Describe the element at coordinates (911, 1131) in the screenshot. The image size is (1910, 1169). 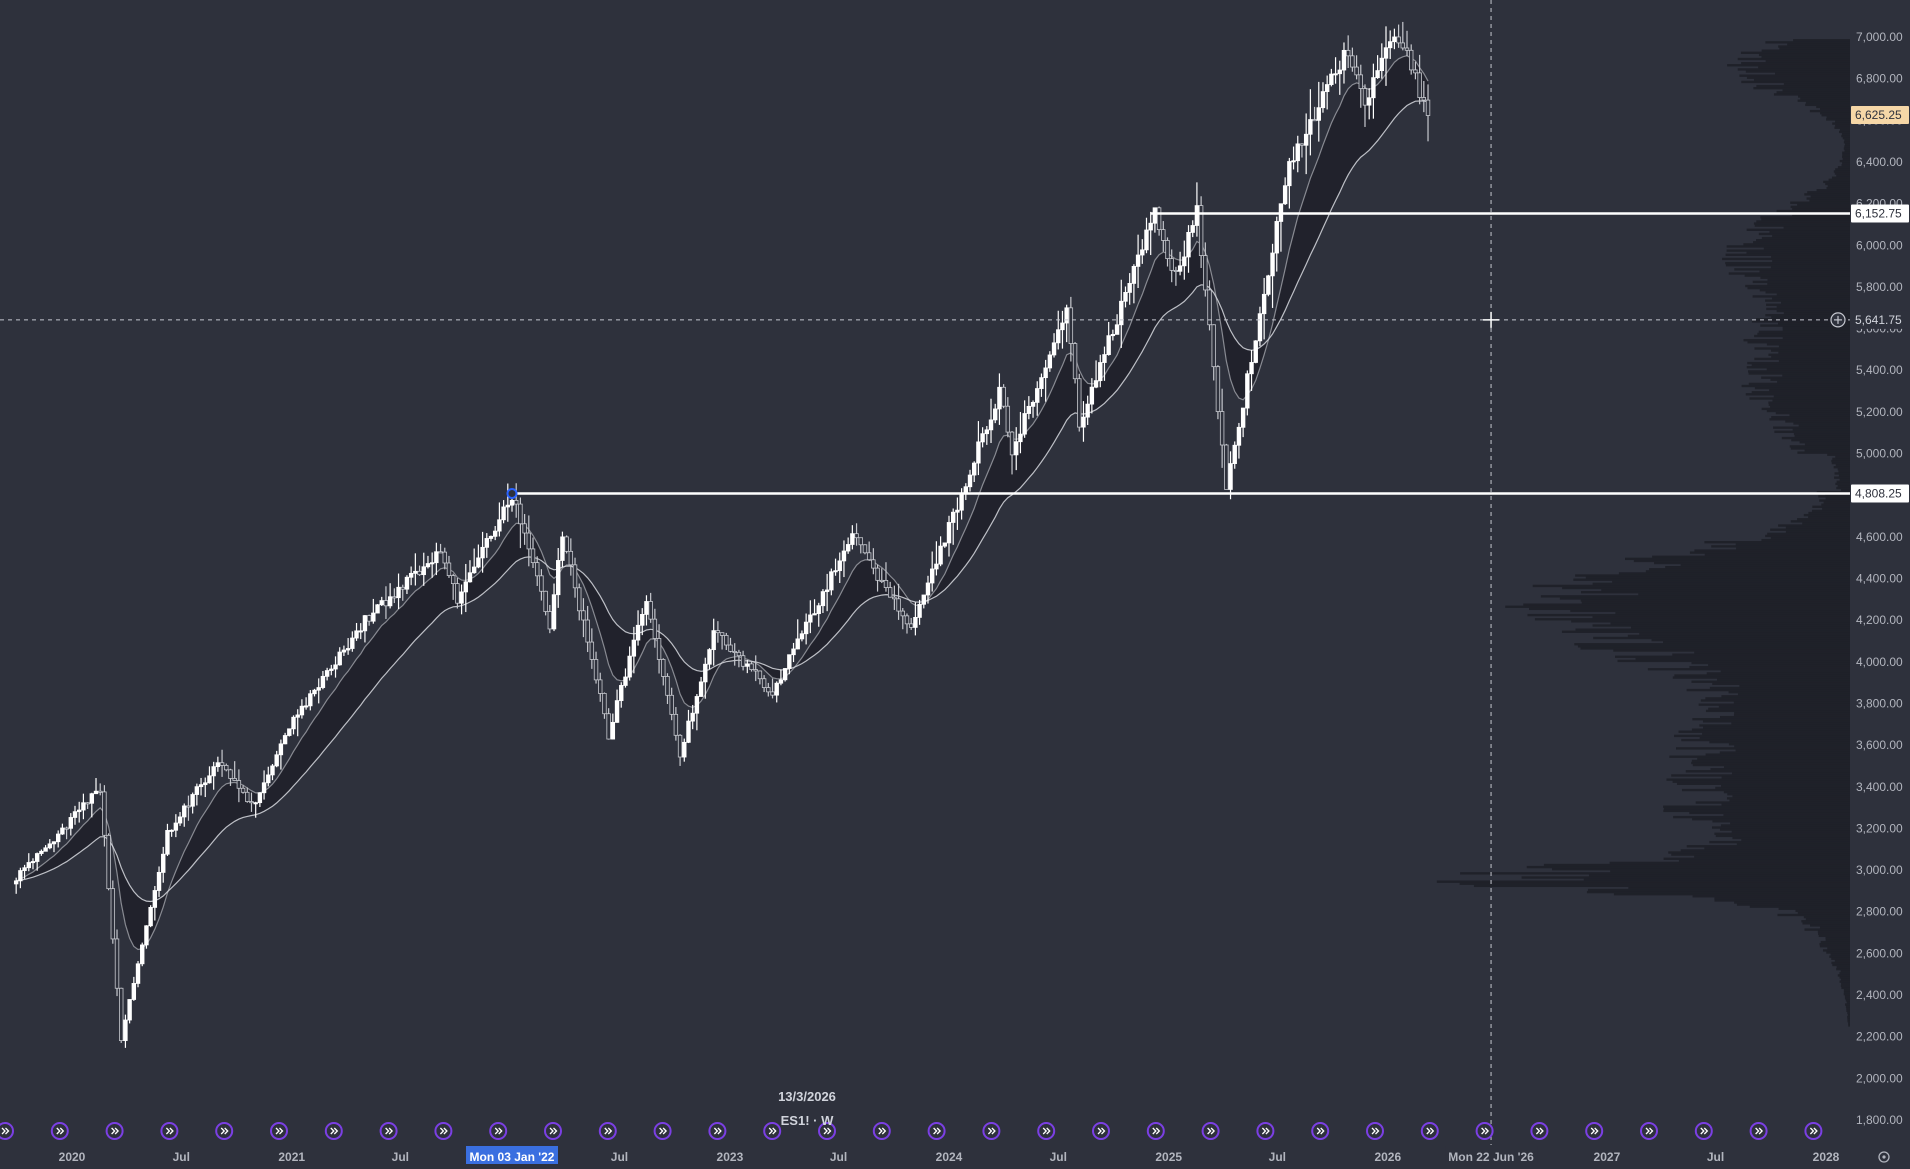
I see `event-markers` at that location.